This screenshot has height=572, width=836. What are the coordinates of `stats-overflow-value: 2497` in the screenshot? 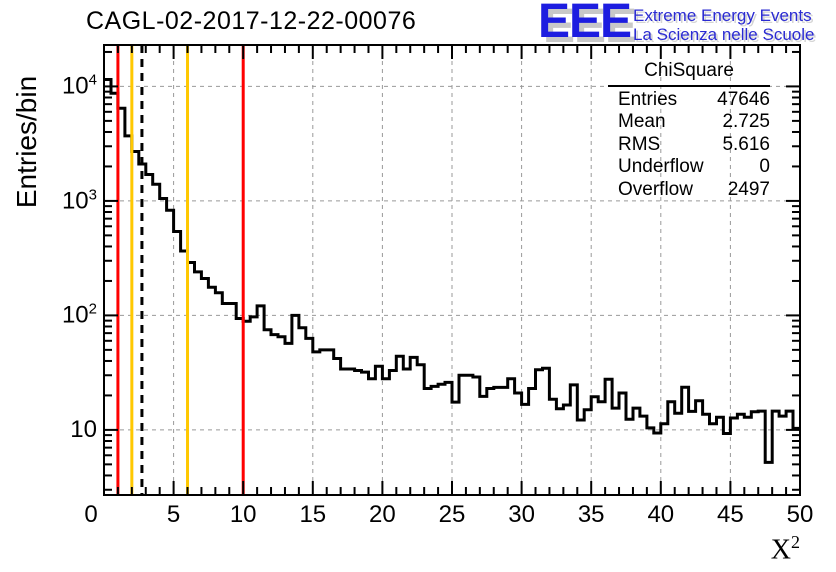 It's located at (748, 189).